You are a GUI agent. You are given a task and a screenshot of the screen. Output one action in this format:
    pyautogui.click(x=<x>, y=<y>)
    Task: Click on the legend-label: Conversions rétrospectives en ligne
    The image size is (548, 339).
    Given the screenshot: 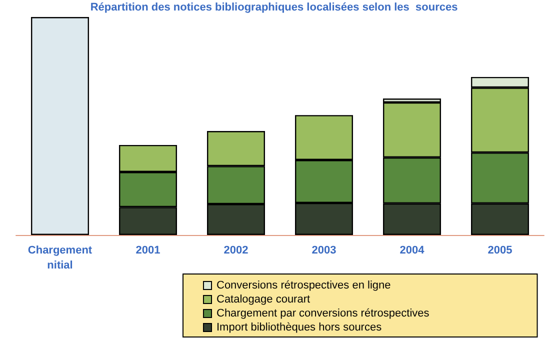 What is the action you would take?
    pyautogui.click(x=303, y=286)
    